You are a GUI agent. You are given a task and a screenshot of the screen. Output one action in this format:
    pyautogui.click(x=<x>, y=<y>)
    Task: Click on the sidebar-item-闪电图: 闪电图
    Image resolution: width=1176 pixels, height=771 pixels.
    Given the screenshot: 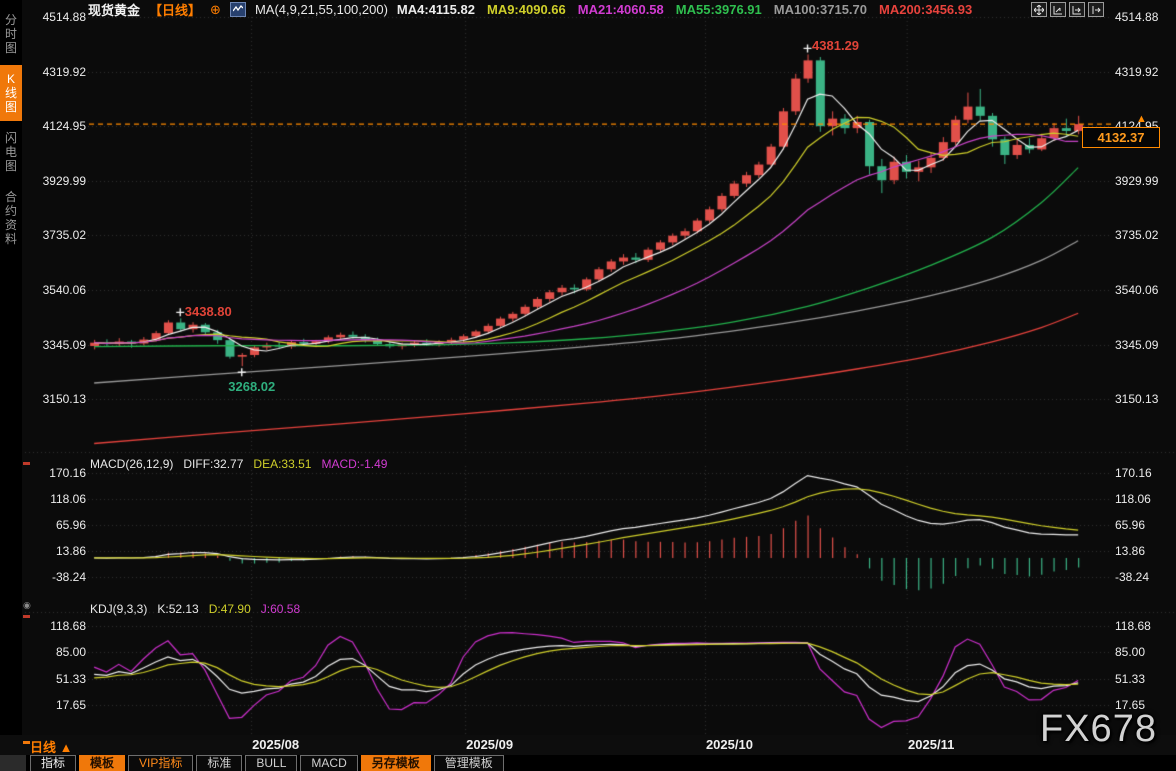 What is the action you would take?
    pyautogui.click(x=10, y=152)
    